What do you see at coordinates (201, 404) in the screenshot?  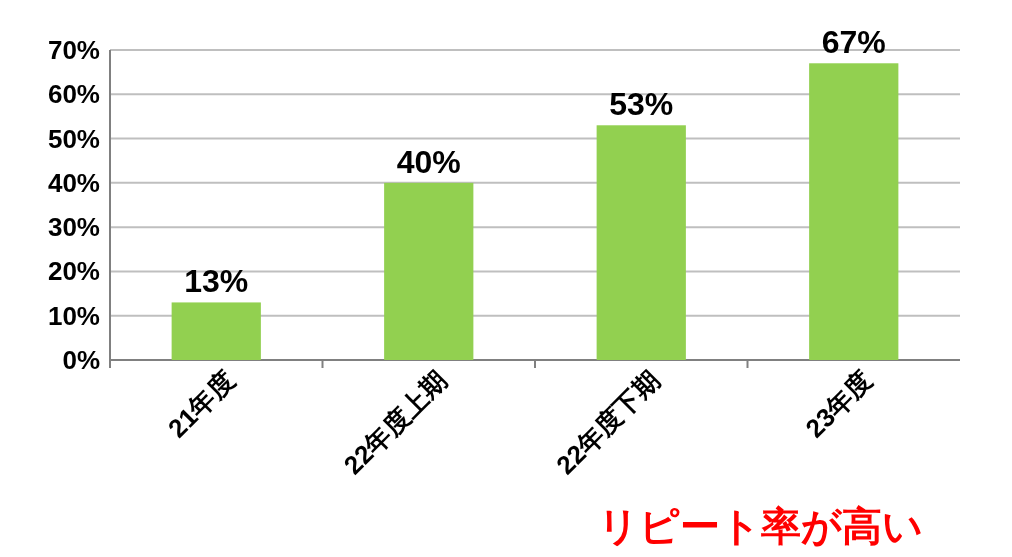 I see `x-tick-label: 21年度` at bounding box center [201, 404].